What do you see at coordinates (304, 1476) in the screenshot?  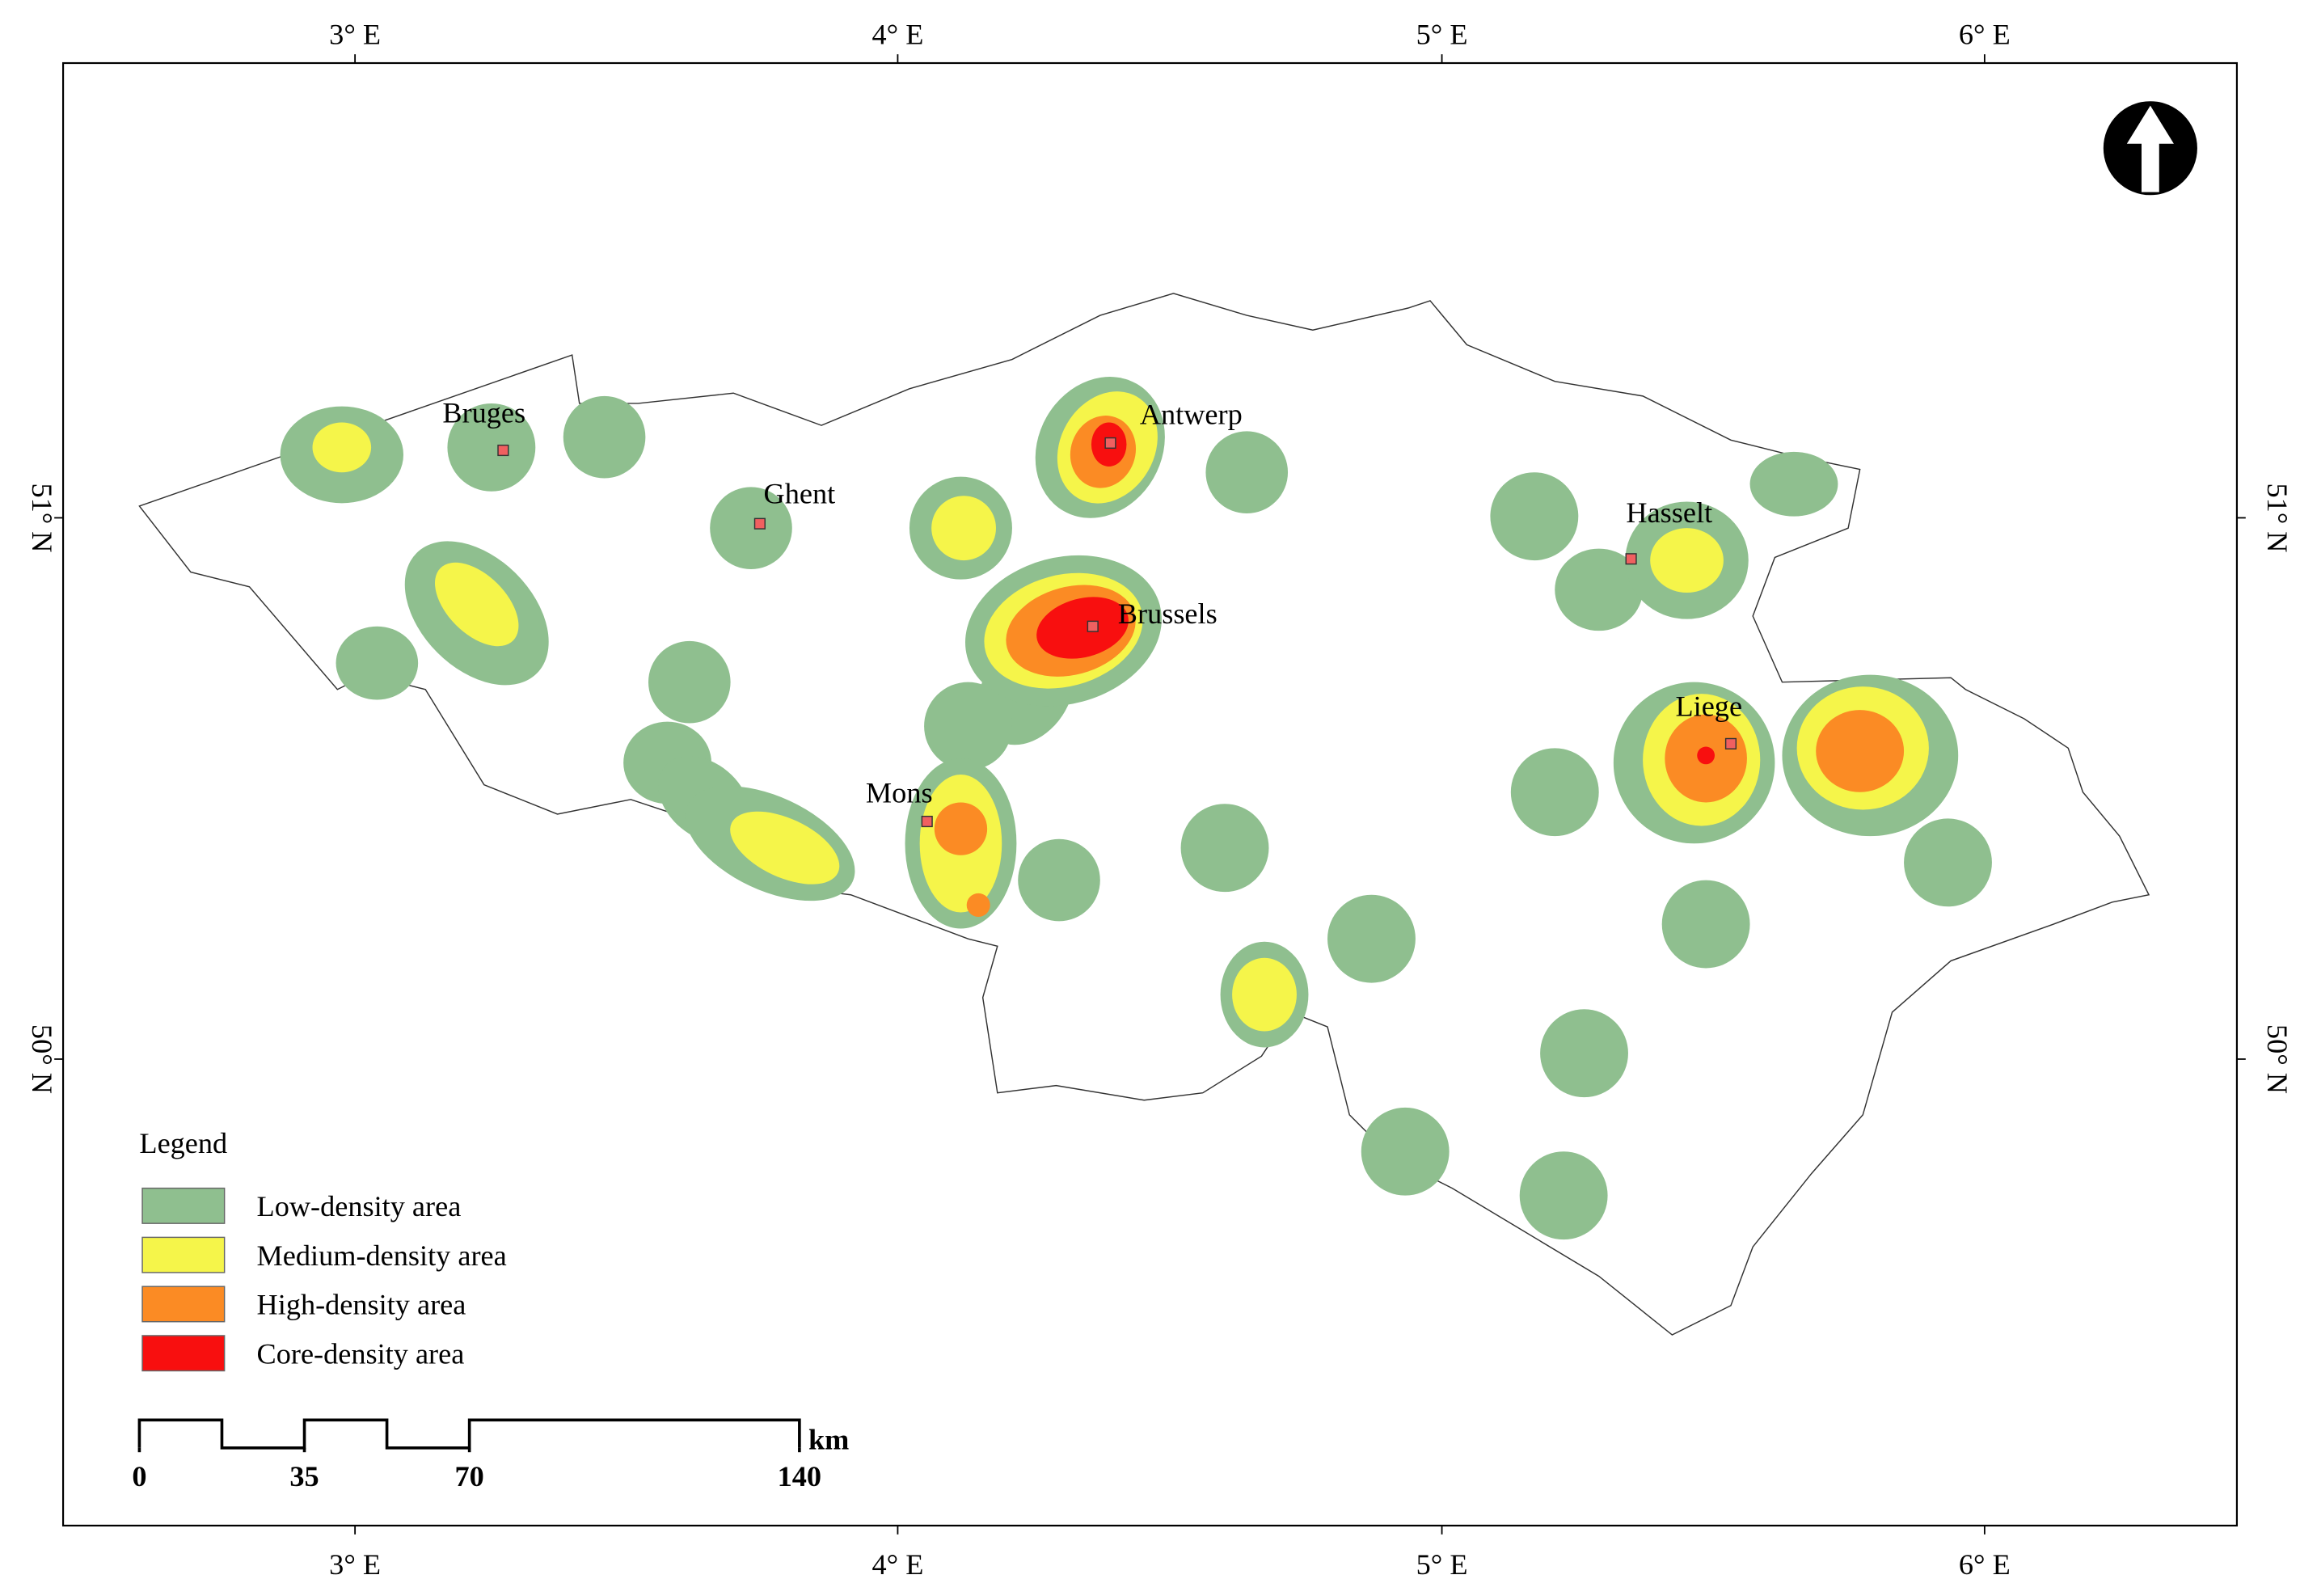 I see `scale-tick-label: 35` at bounding box center [304, 1476].